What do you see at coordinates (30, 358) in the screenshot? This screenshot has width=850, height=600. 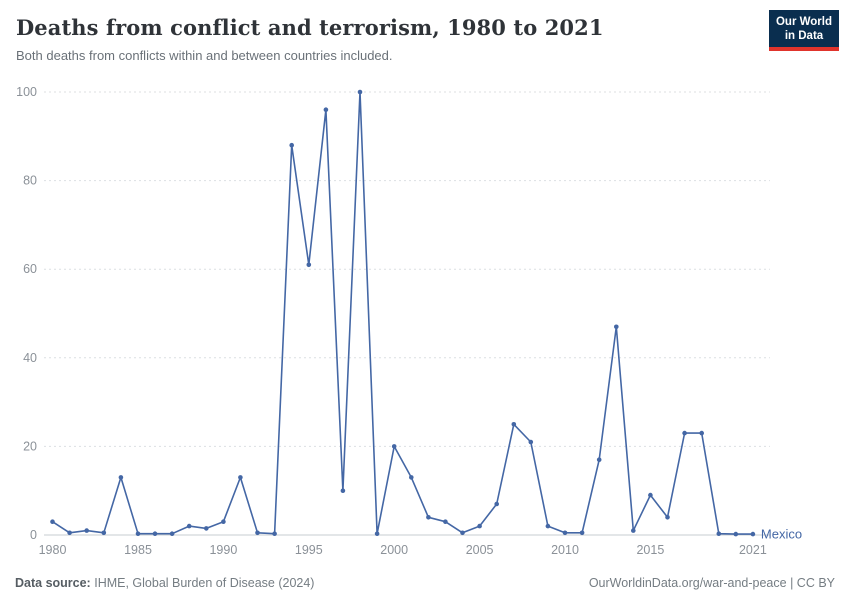 I see `y-axis-tick-label: 40` at bounding box center [30, 358].